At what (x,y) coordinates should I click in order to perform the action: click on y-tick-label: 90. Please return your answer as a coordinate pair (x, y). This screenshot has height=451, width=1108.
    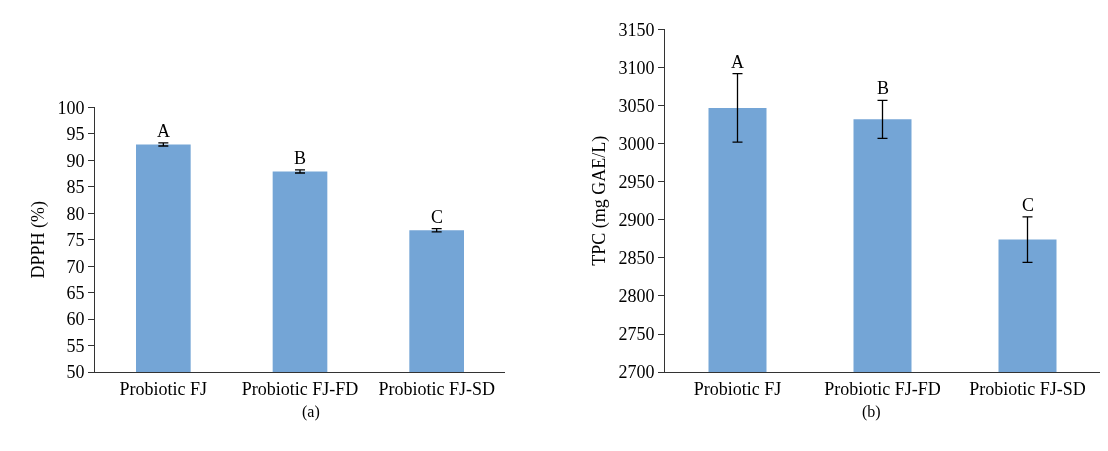
    Looking at the image, I should click on (75, 160).